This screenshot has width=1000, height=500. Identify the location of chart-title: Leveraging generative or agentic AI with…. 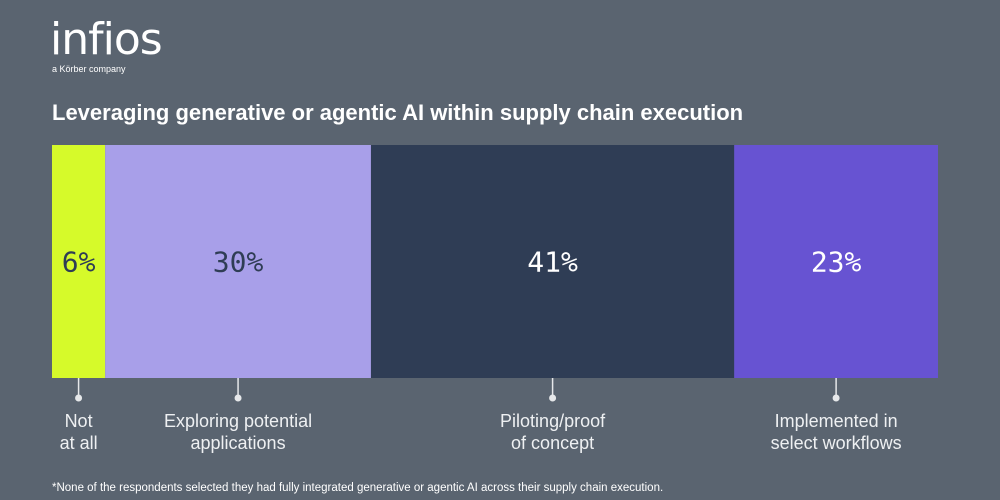
(398, 112).